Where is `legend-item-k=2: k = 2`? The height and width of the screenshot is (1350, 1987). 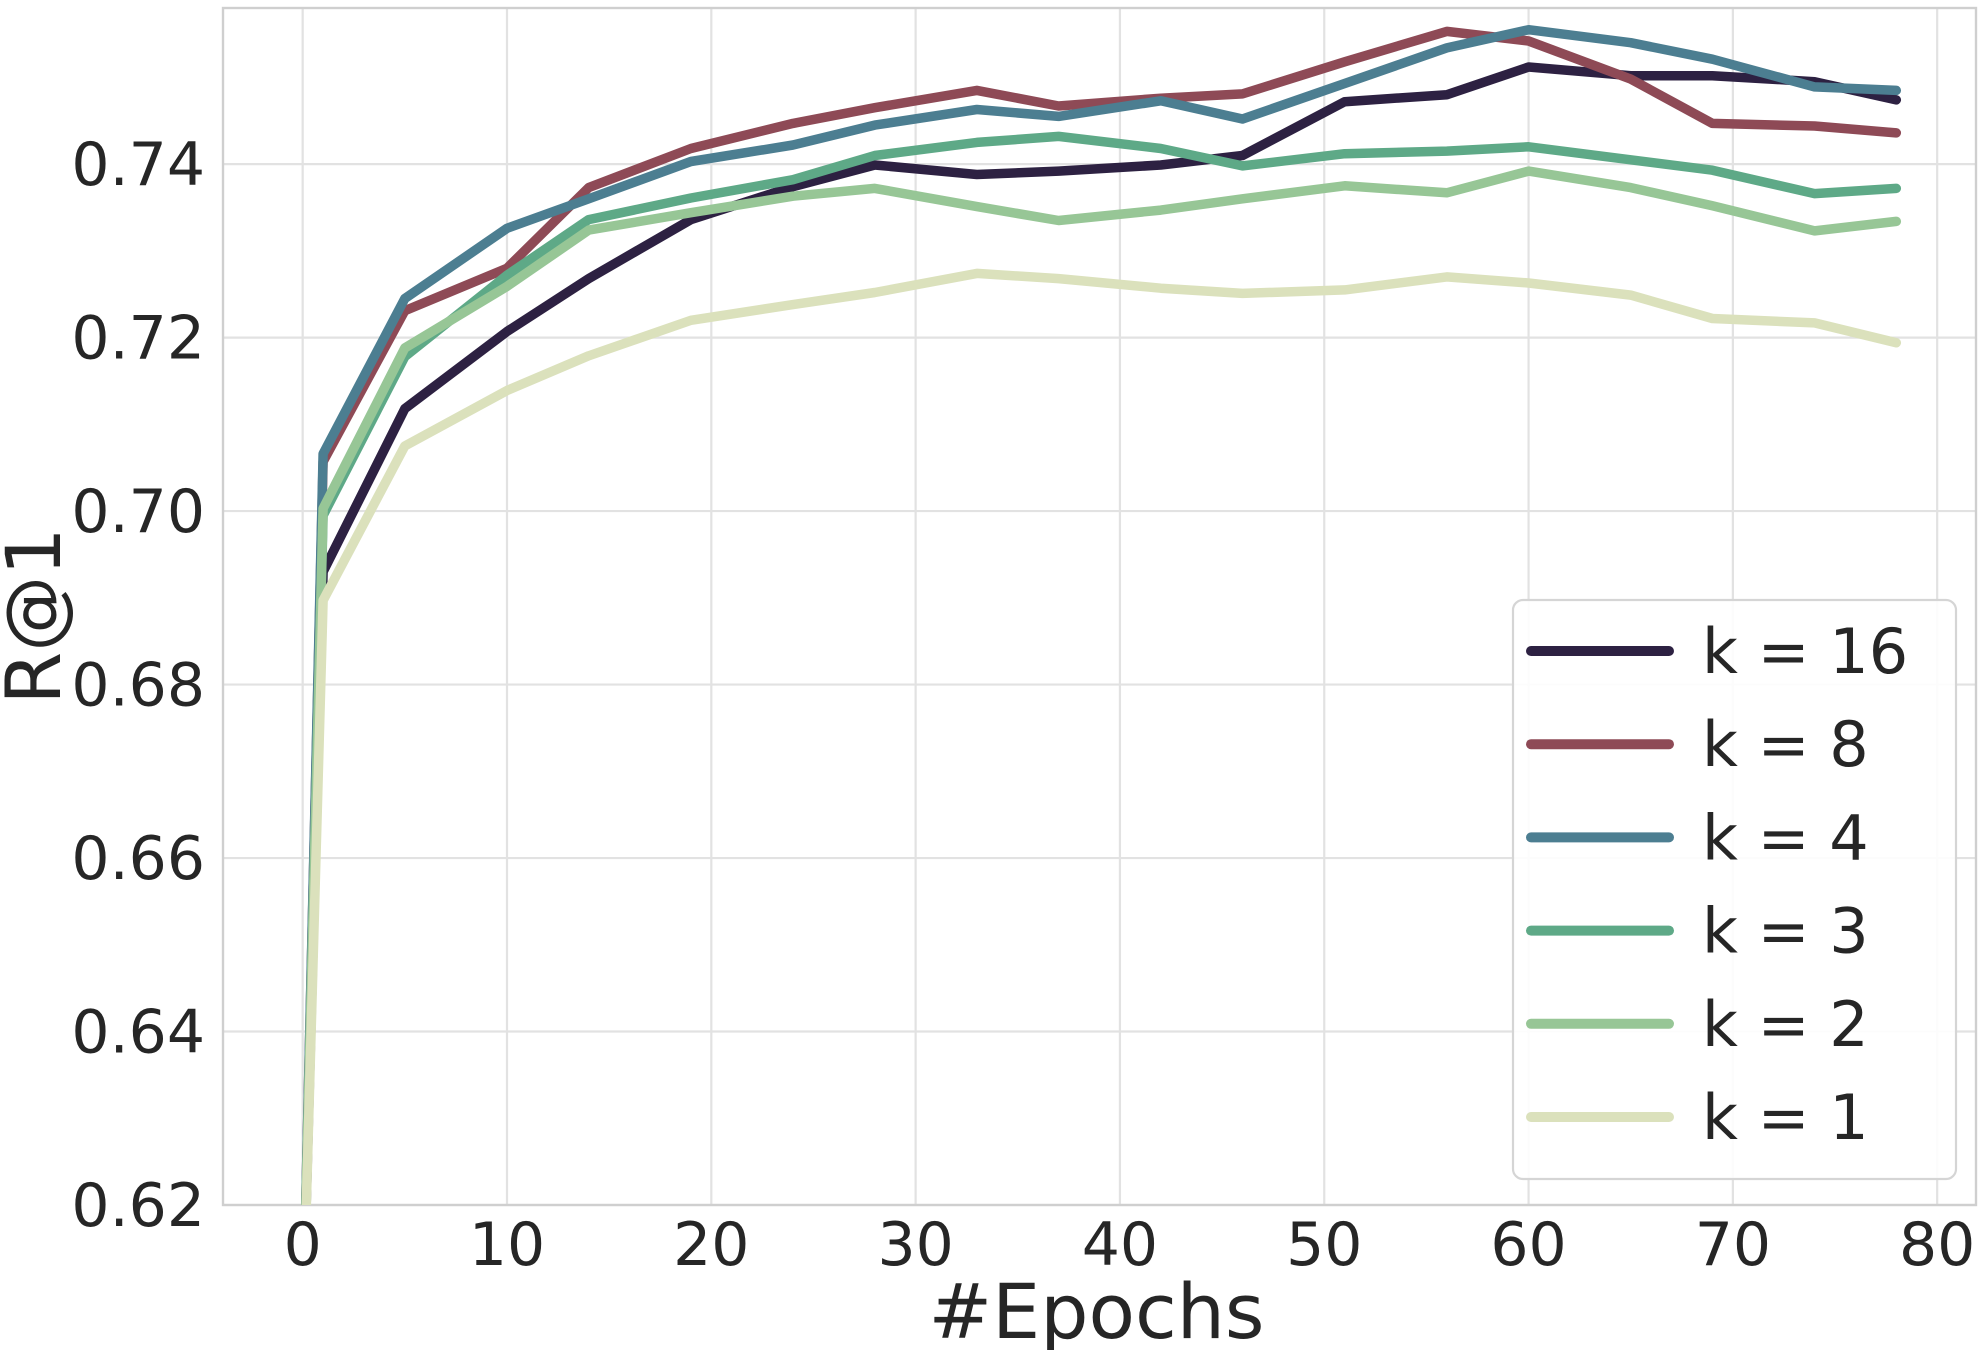
legend-item-k=2: k = 2 is located at coordinates (1697, 1024).